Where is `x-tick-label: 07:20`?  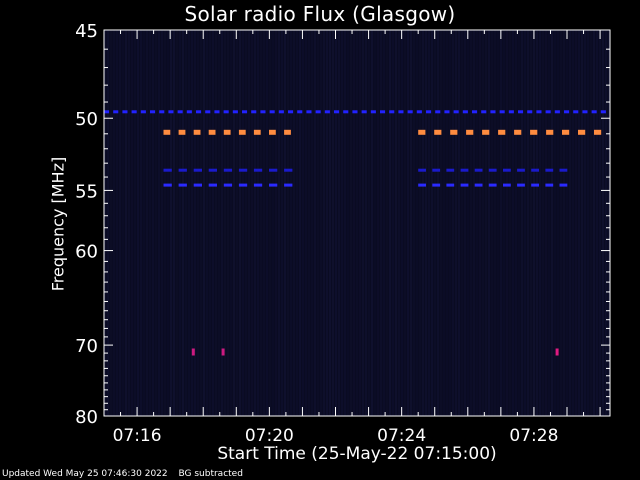
x-tick-label: 07:20 is located at coordinates (269, 436).